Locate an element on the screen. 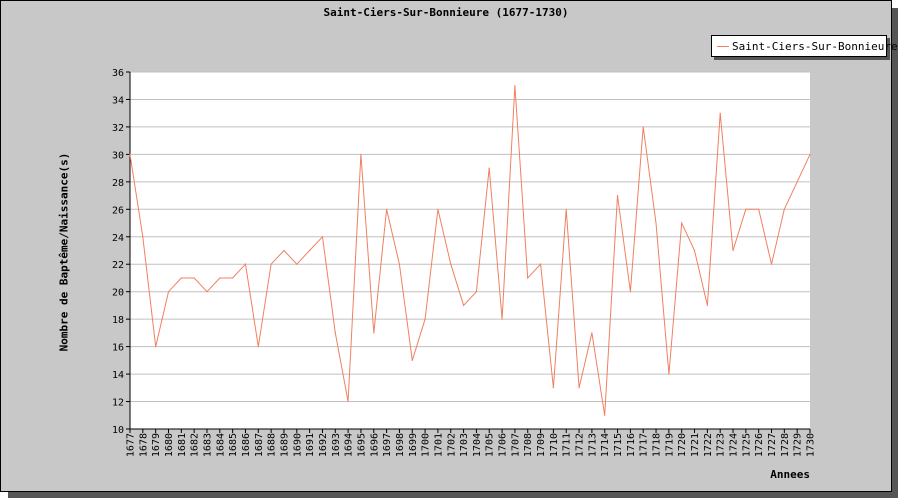  x-tick-label: 1727 is located at coordinates (772, 445).